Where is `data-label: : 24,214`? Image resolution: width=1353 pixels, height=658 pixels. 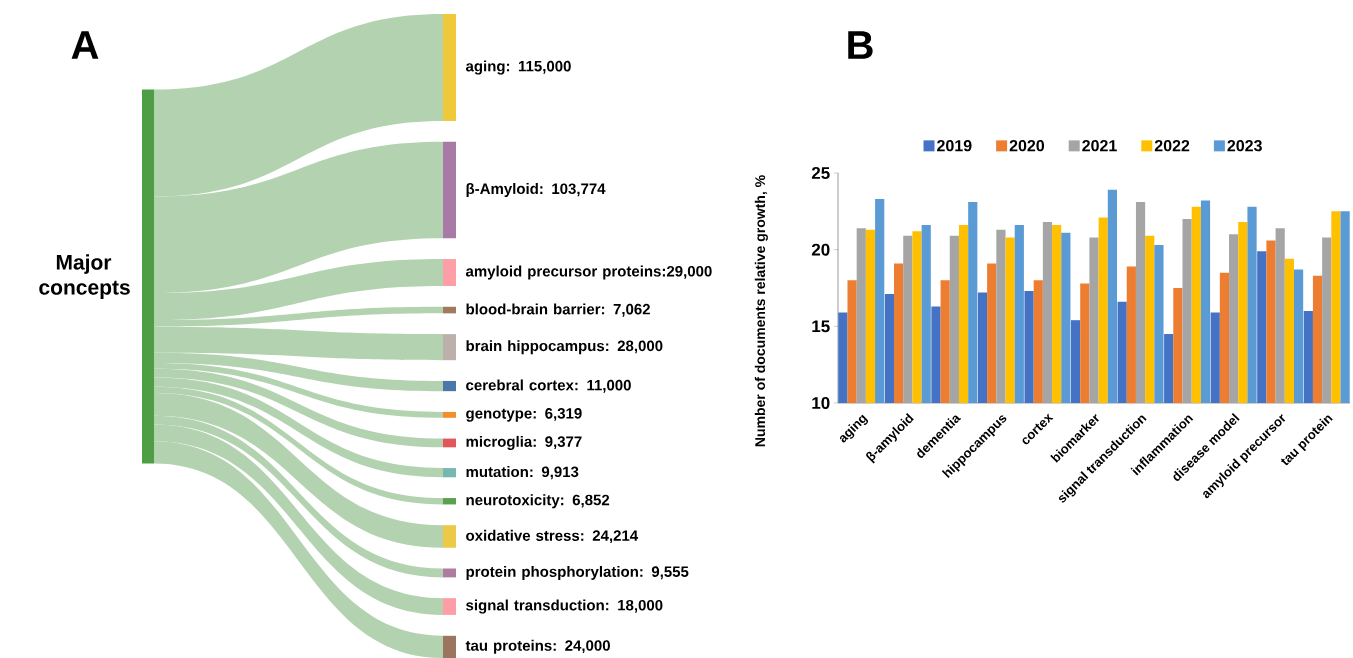 data-label: : 24,214 is located at coordinates (610, 537).